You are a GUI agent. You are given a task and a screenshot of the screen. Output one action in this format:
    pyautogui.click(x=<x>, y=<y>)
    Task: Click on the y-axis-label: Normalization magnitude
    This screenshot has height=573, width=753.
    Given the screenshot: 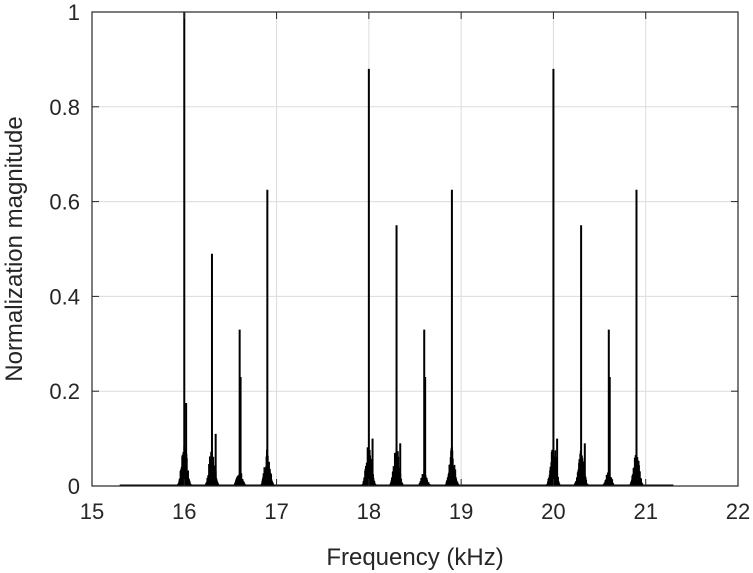 What is the action you would take?
    pyautogui.click(x=14, y=248)
    